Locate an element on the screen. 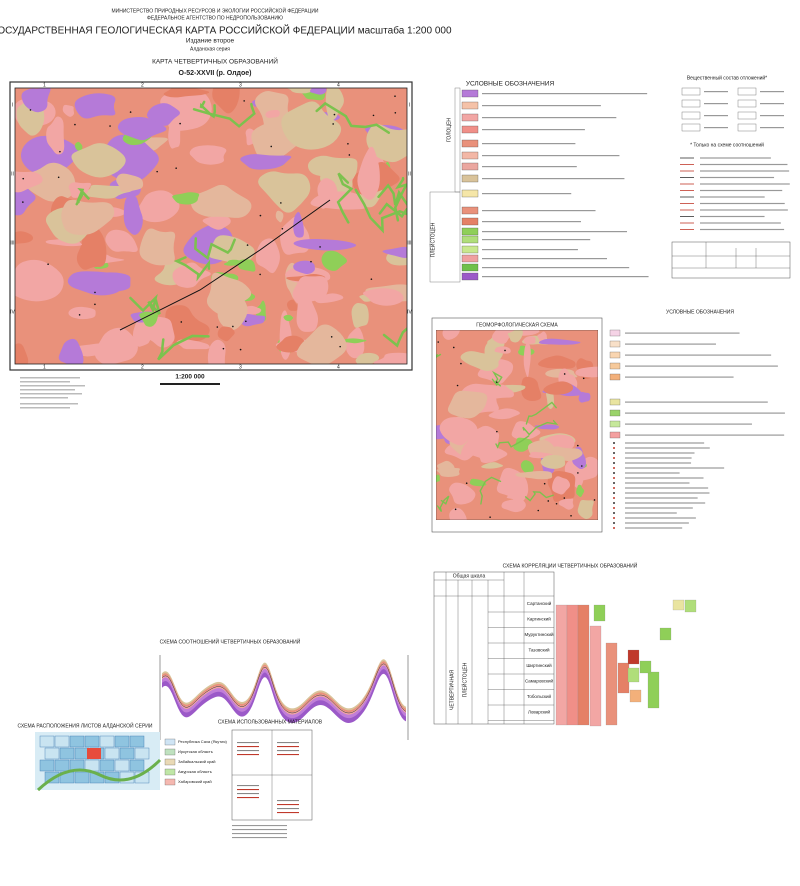  composition-text is located at coordinates (772, 104).